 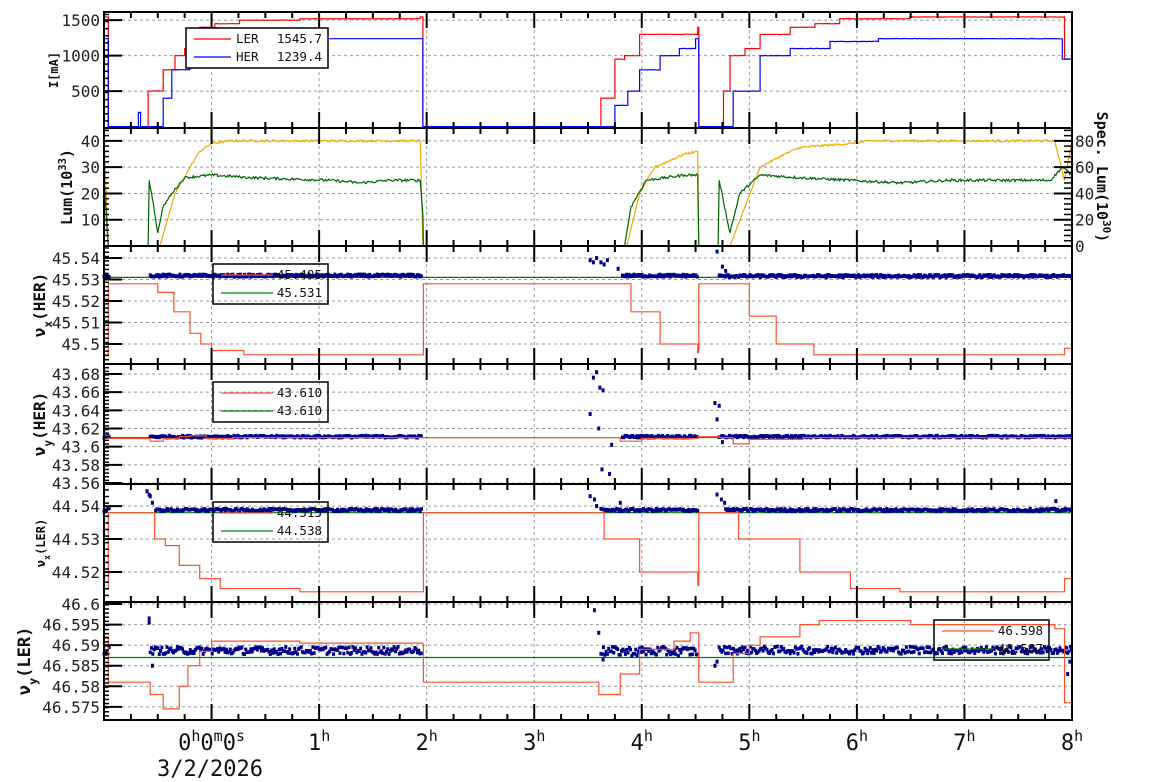 I want to click on label-text: ν, so click(x=25, y=690).